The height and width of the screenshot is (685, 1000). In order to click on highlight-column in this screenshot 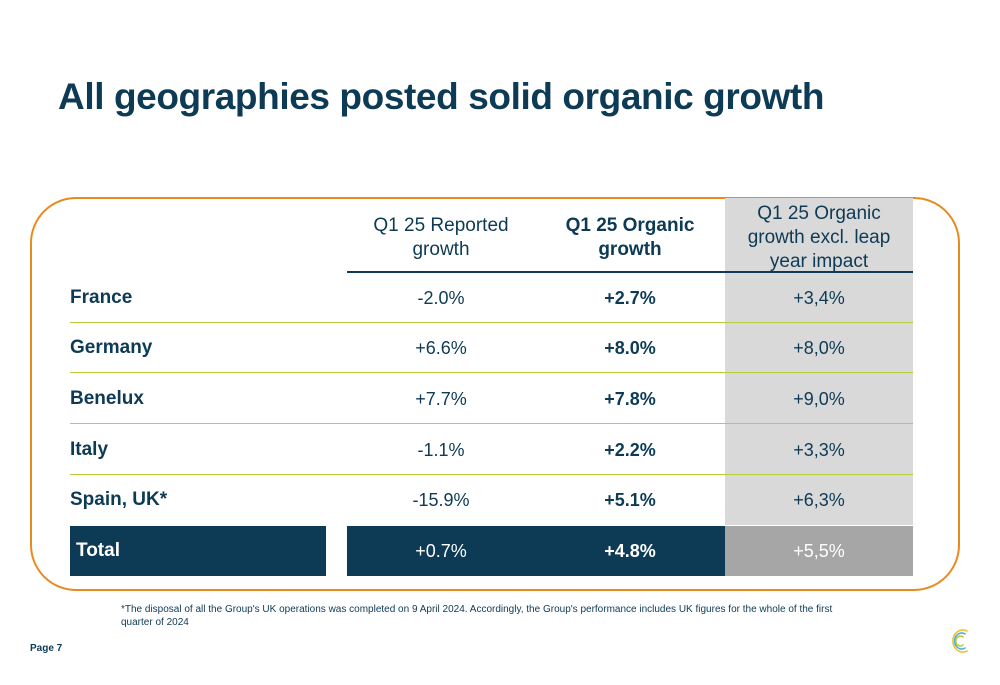, I will do `click(819, 361)`.